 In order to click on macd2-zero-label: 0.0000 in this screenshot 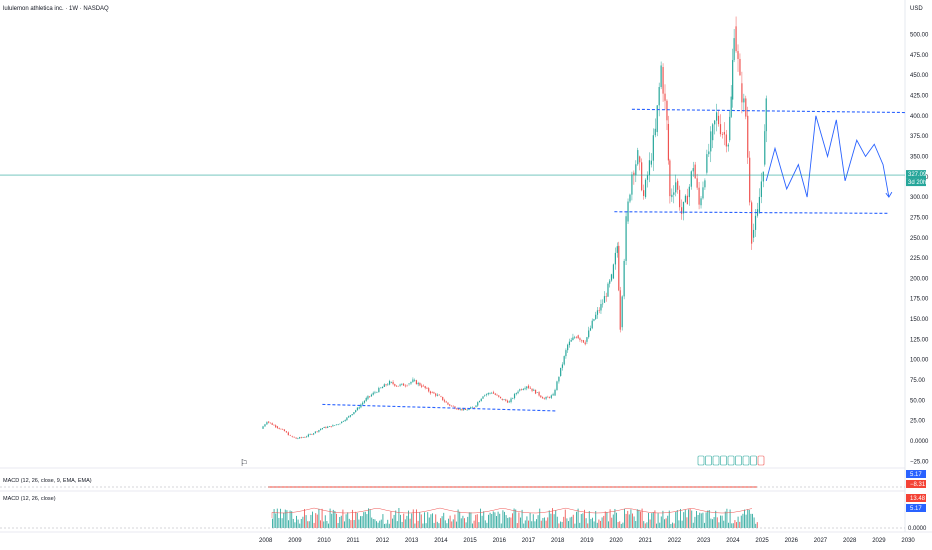, I will do `click(917, 529)`.